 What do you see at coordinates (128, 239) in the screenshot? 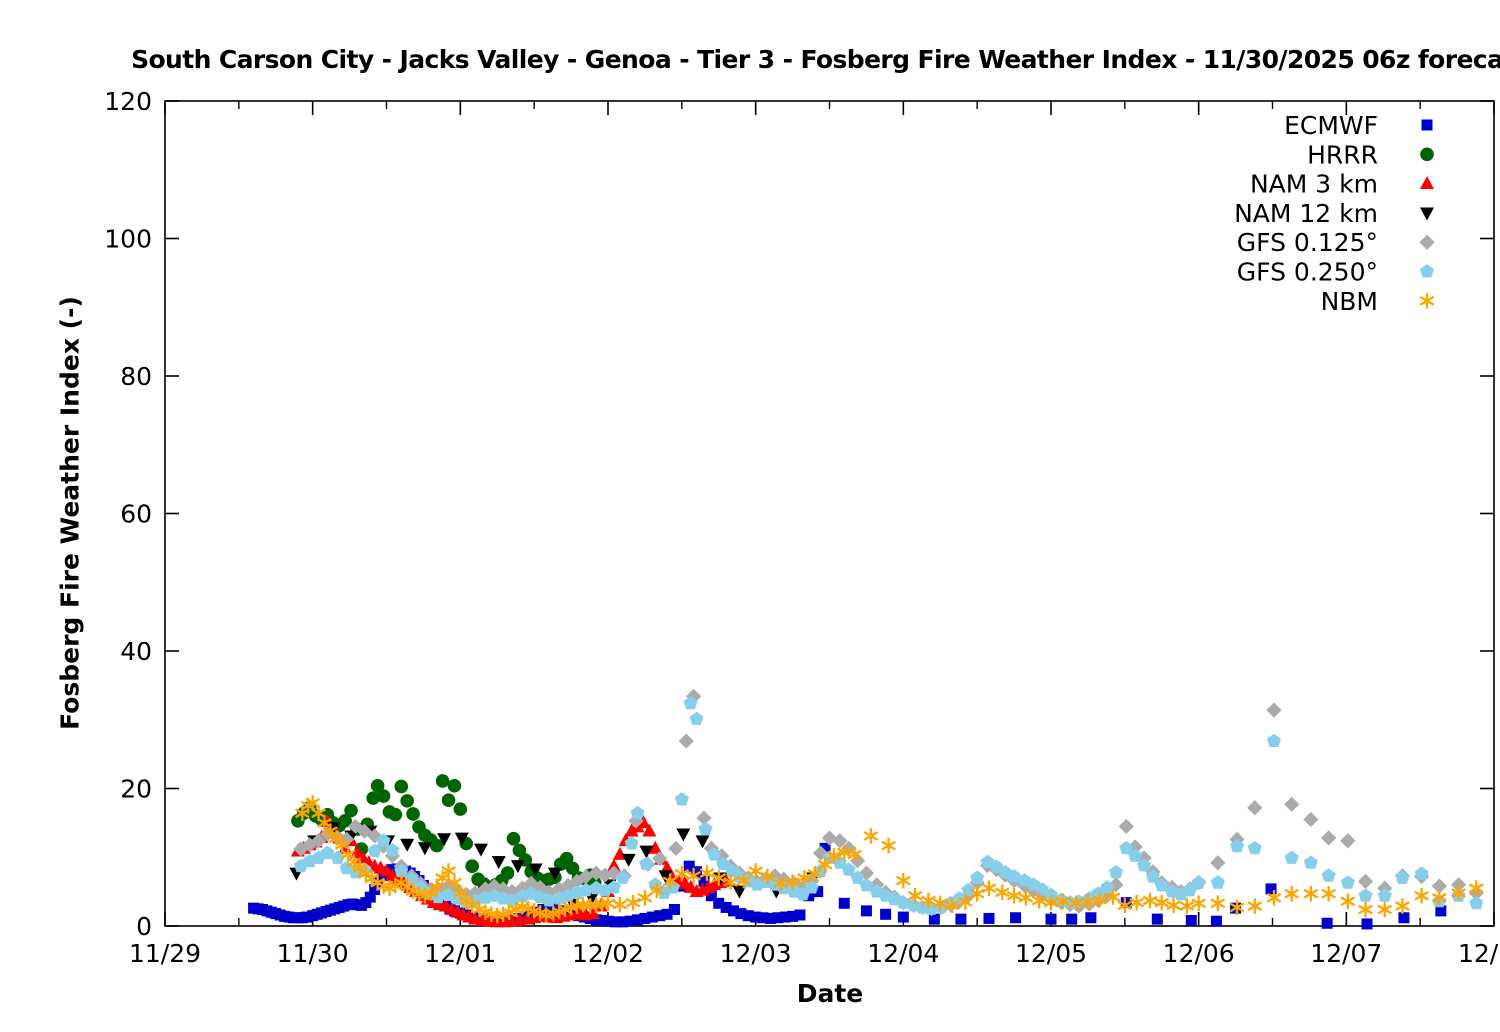
I see `y-tick-label: 100` at bounding box center [128, 239].